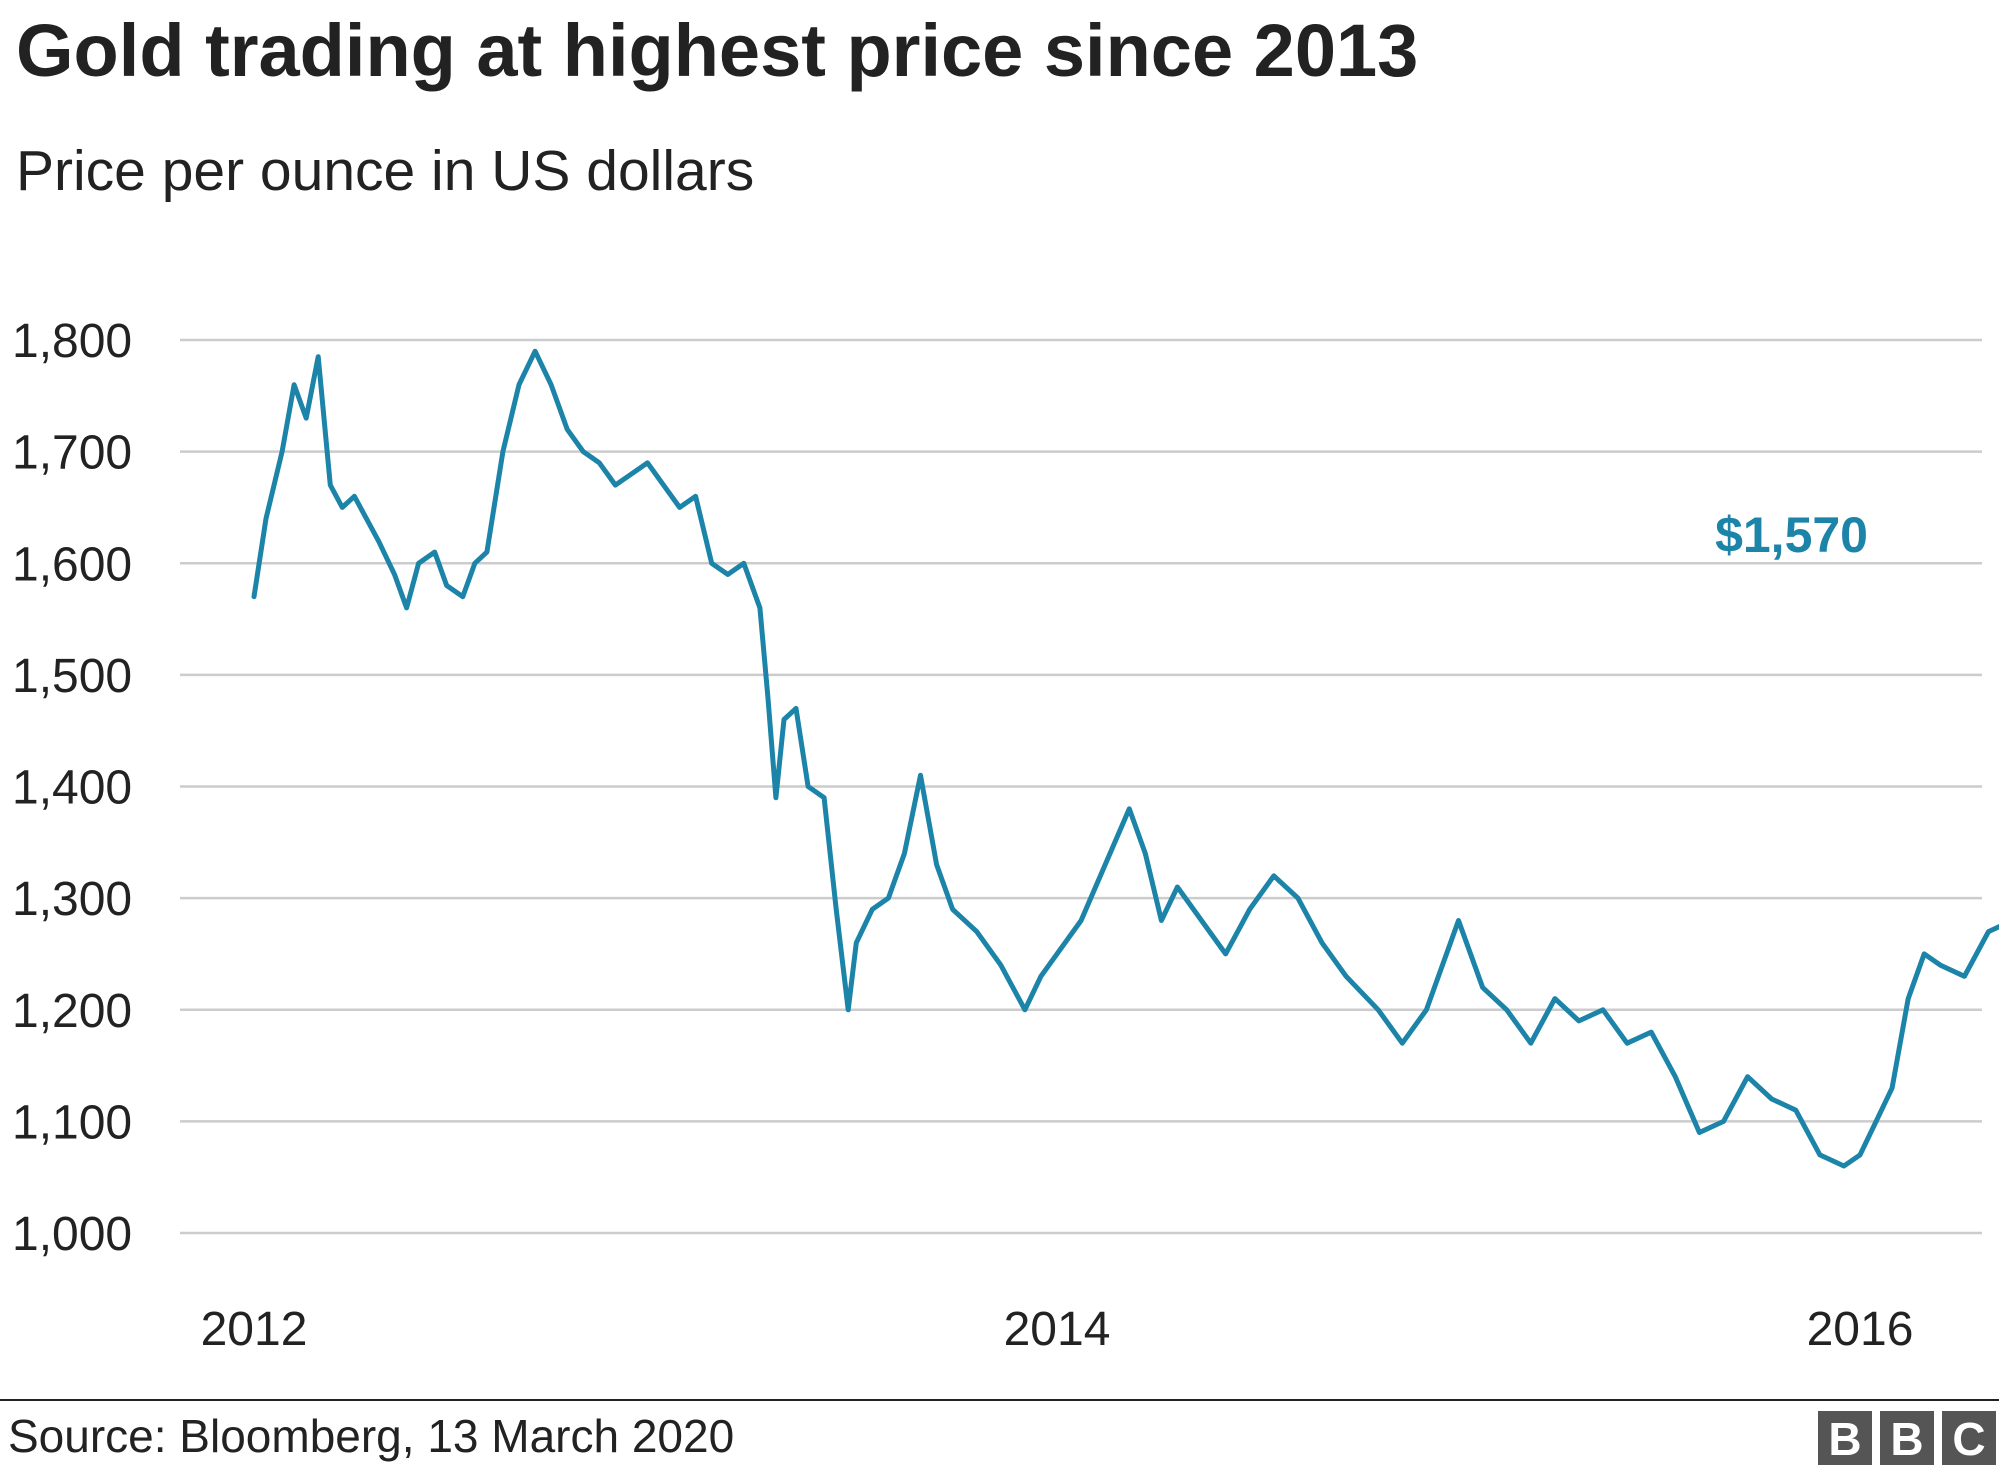  Describe the element at coordinates (72, 1122) in the screenshot. I see `y-tick-label: 1,100` at that location.